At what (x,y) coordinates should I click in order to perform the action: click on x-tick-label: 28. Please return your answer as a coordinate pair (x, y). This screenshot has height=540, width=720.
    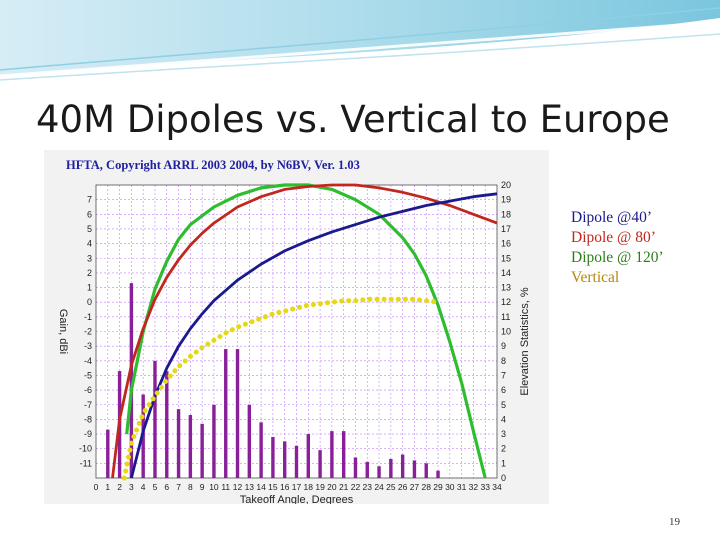
    Looking at the image, I should click on (427, 487).